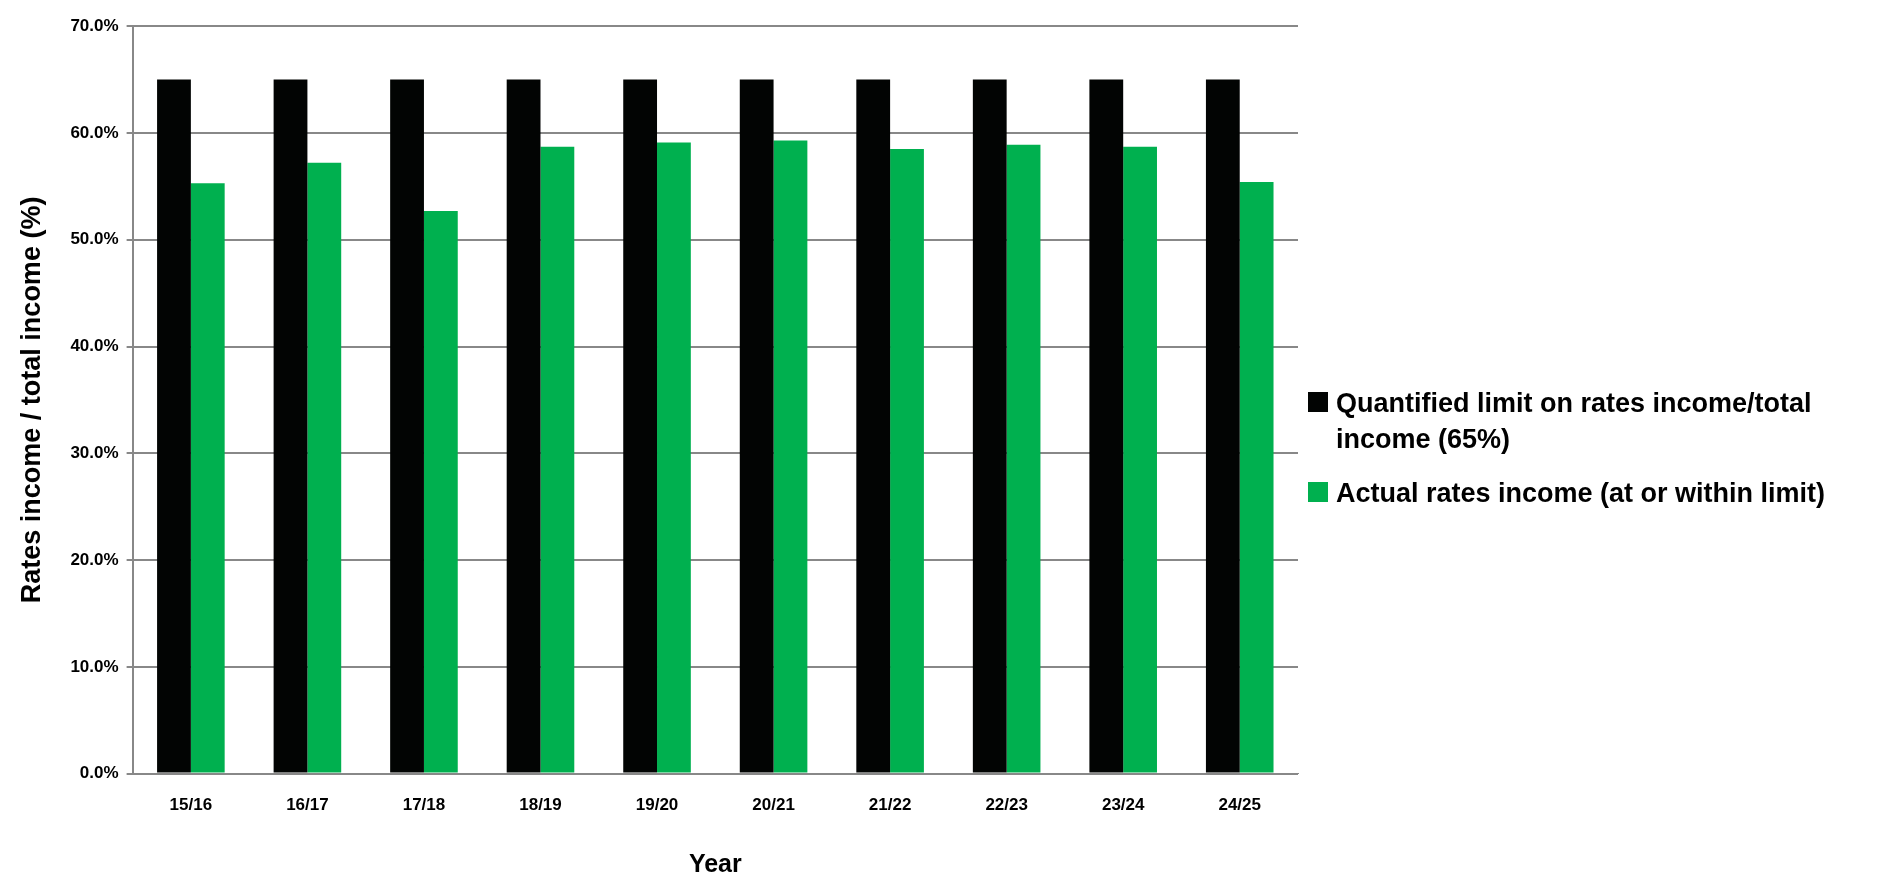 This screenshot has height=896, width=1892. I want to click on y-tick-label: 10.0%, so click(94, 666).